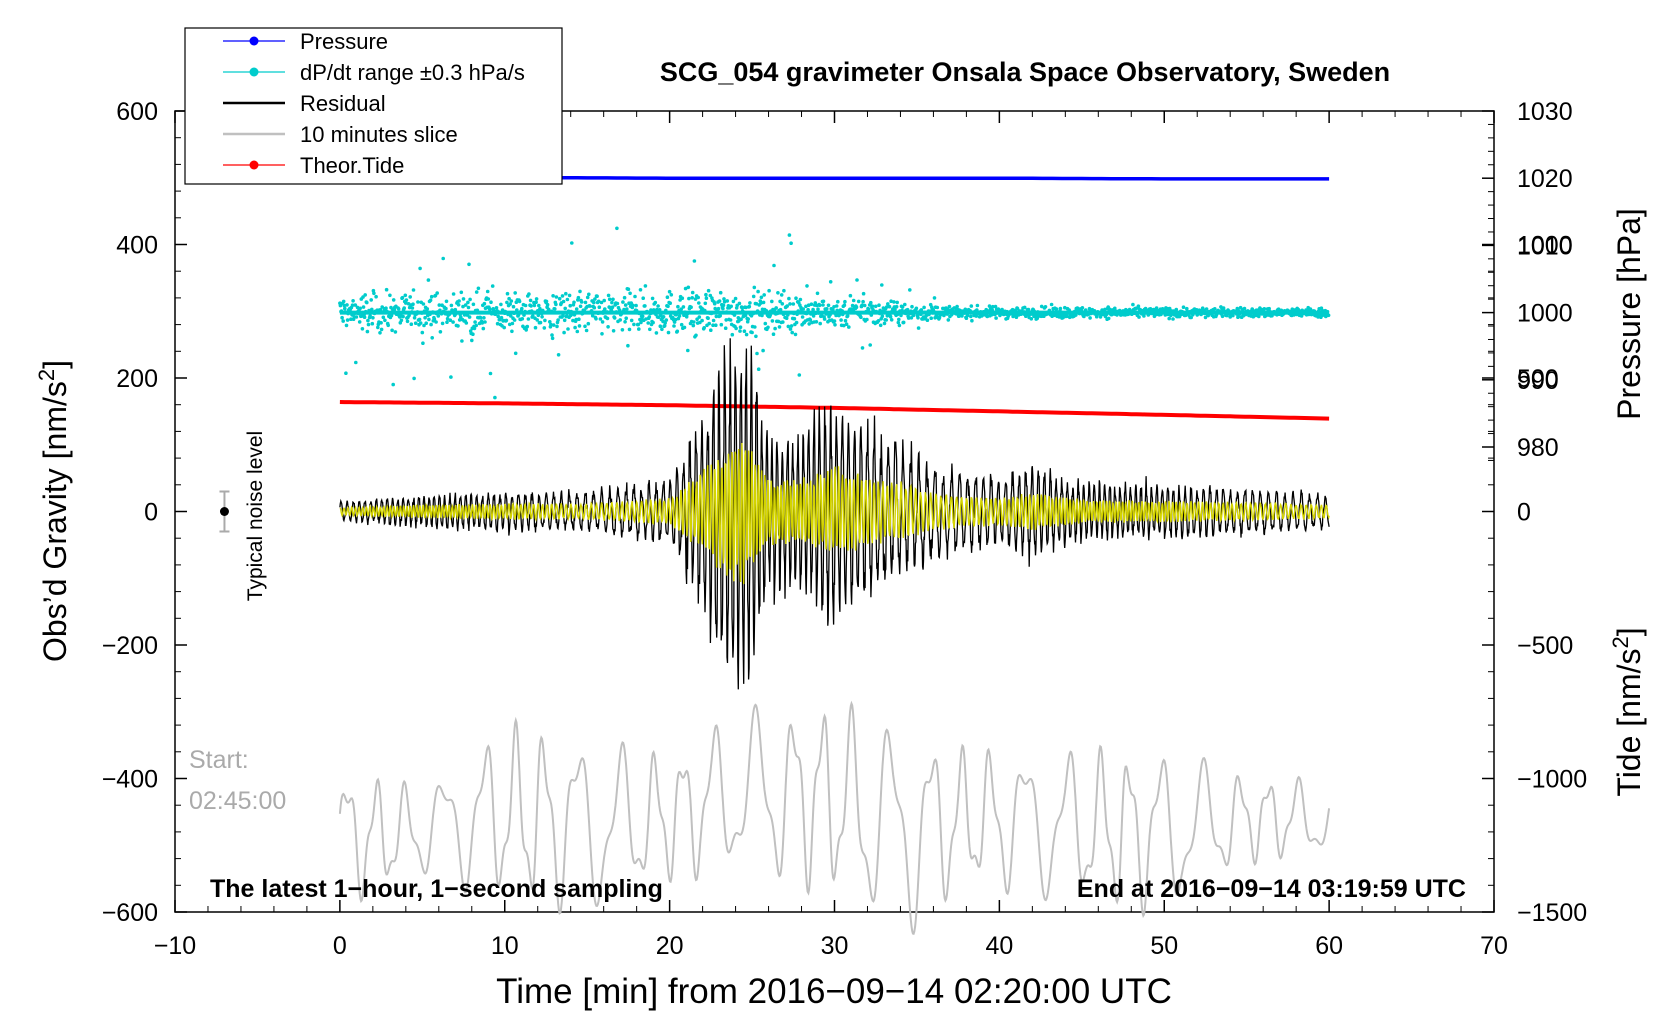  Describe the element at coordinates (340, 946) in the screenshot. I see `x-tick-label: 0` at that location.